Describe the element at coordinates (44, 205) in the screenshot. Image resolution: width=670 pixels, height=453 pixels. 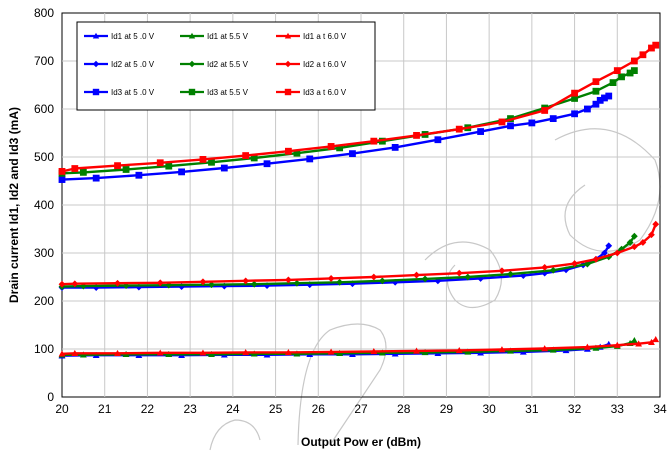
I see `y-tick-labels: 0 100 200 300 400 500 600 700 800` at that location.